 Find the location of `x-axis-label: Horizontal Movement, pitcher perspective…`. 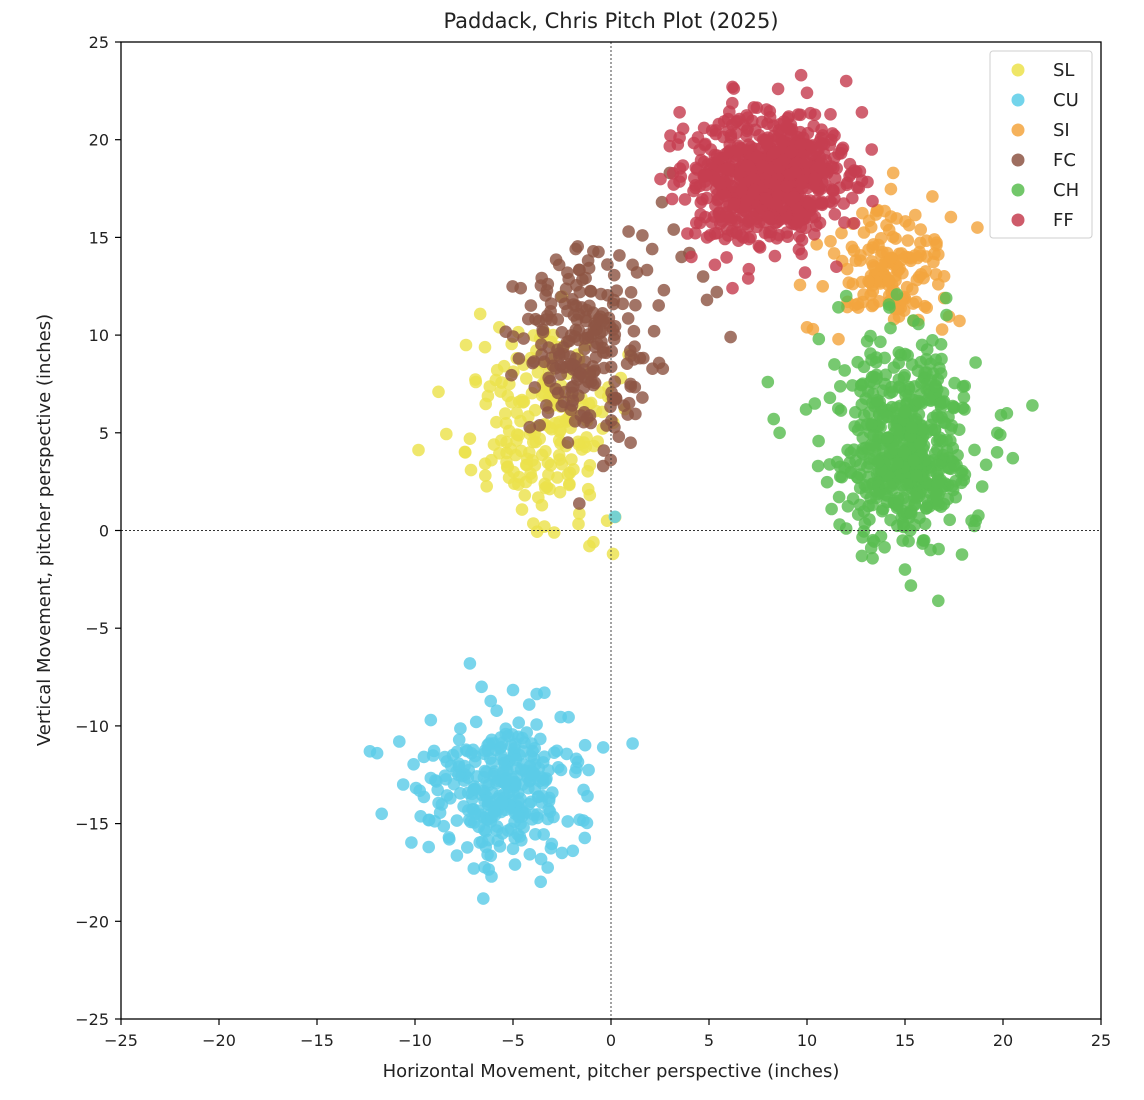

x-axis-label: Horizontal Movement, pitcher perspective… is located at coordinates (611, 1071).